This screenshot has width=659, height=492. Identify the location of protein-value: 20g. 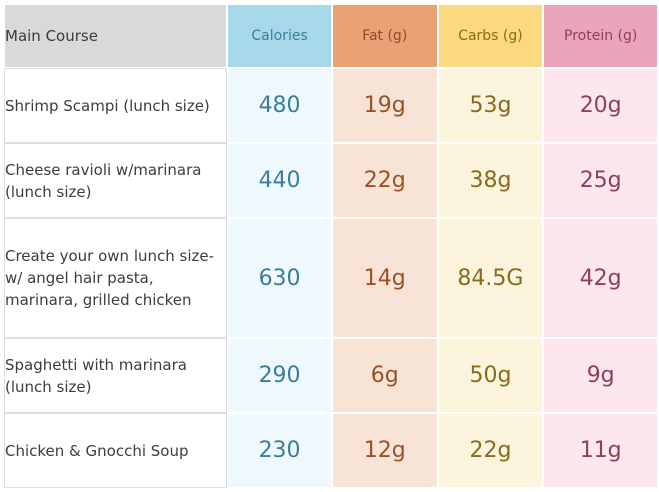
(600, 105).